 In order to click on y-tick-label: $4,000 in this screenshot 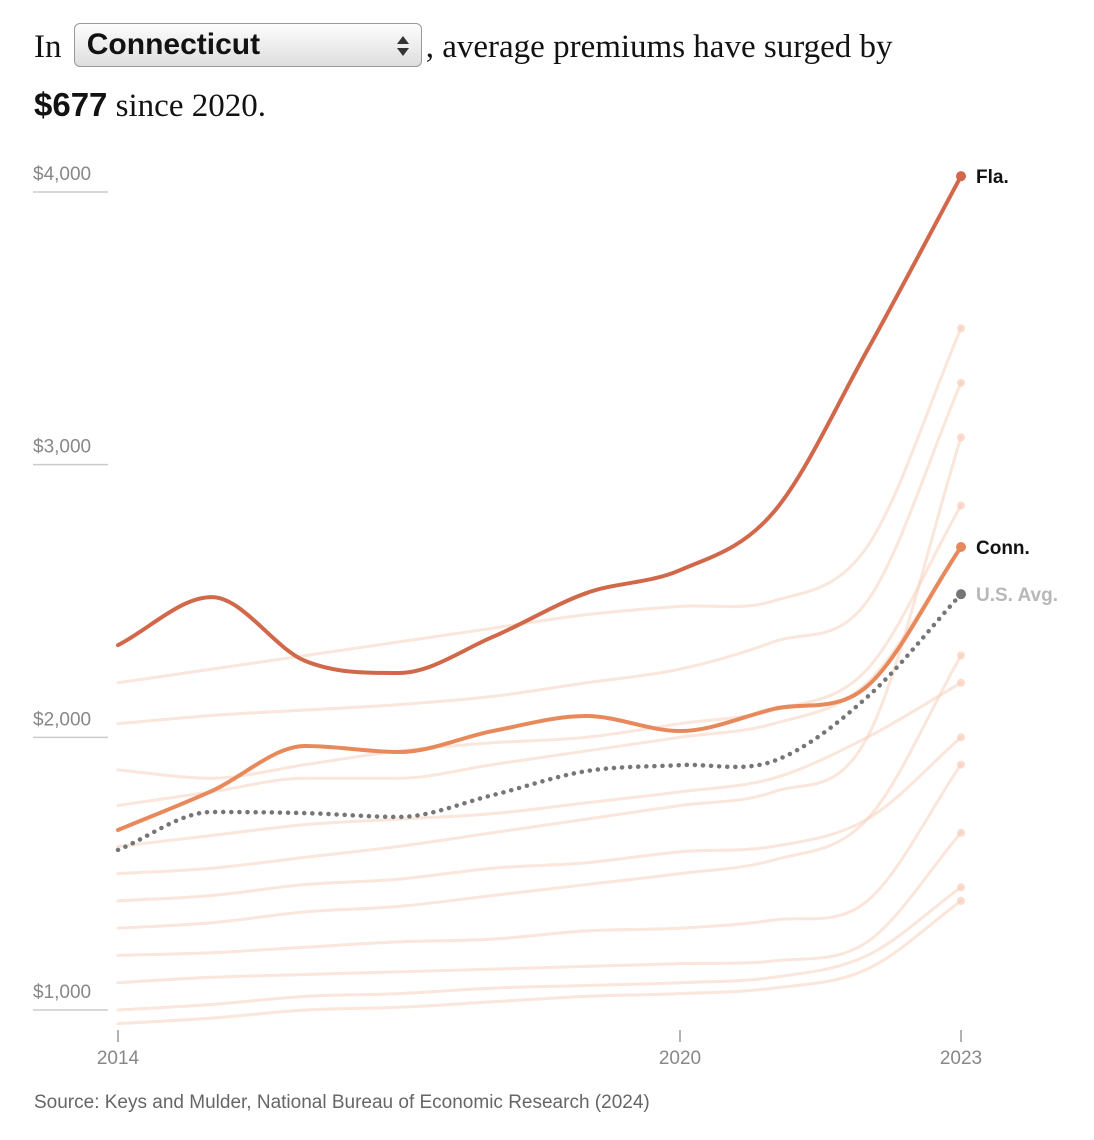, I will do `click(62, 174)`.